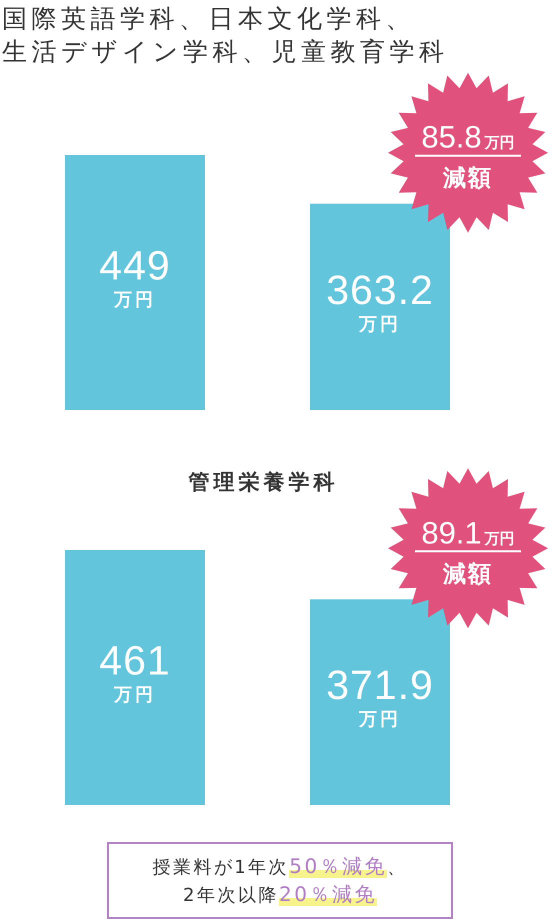  I want to click on title: 管理栄養学科, so click(264, 482).